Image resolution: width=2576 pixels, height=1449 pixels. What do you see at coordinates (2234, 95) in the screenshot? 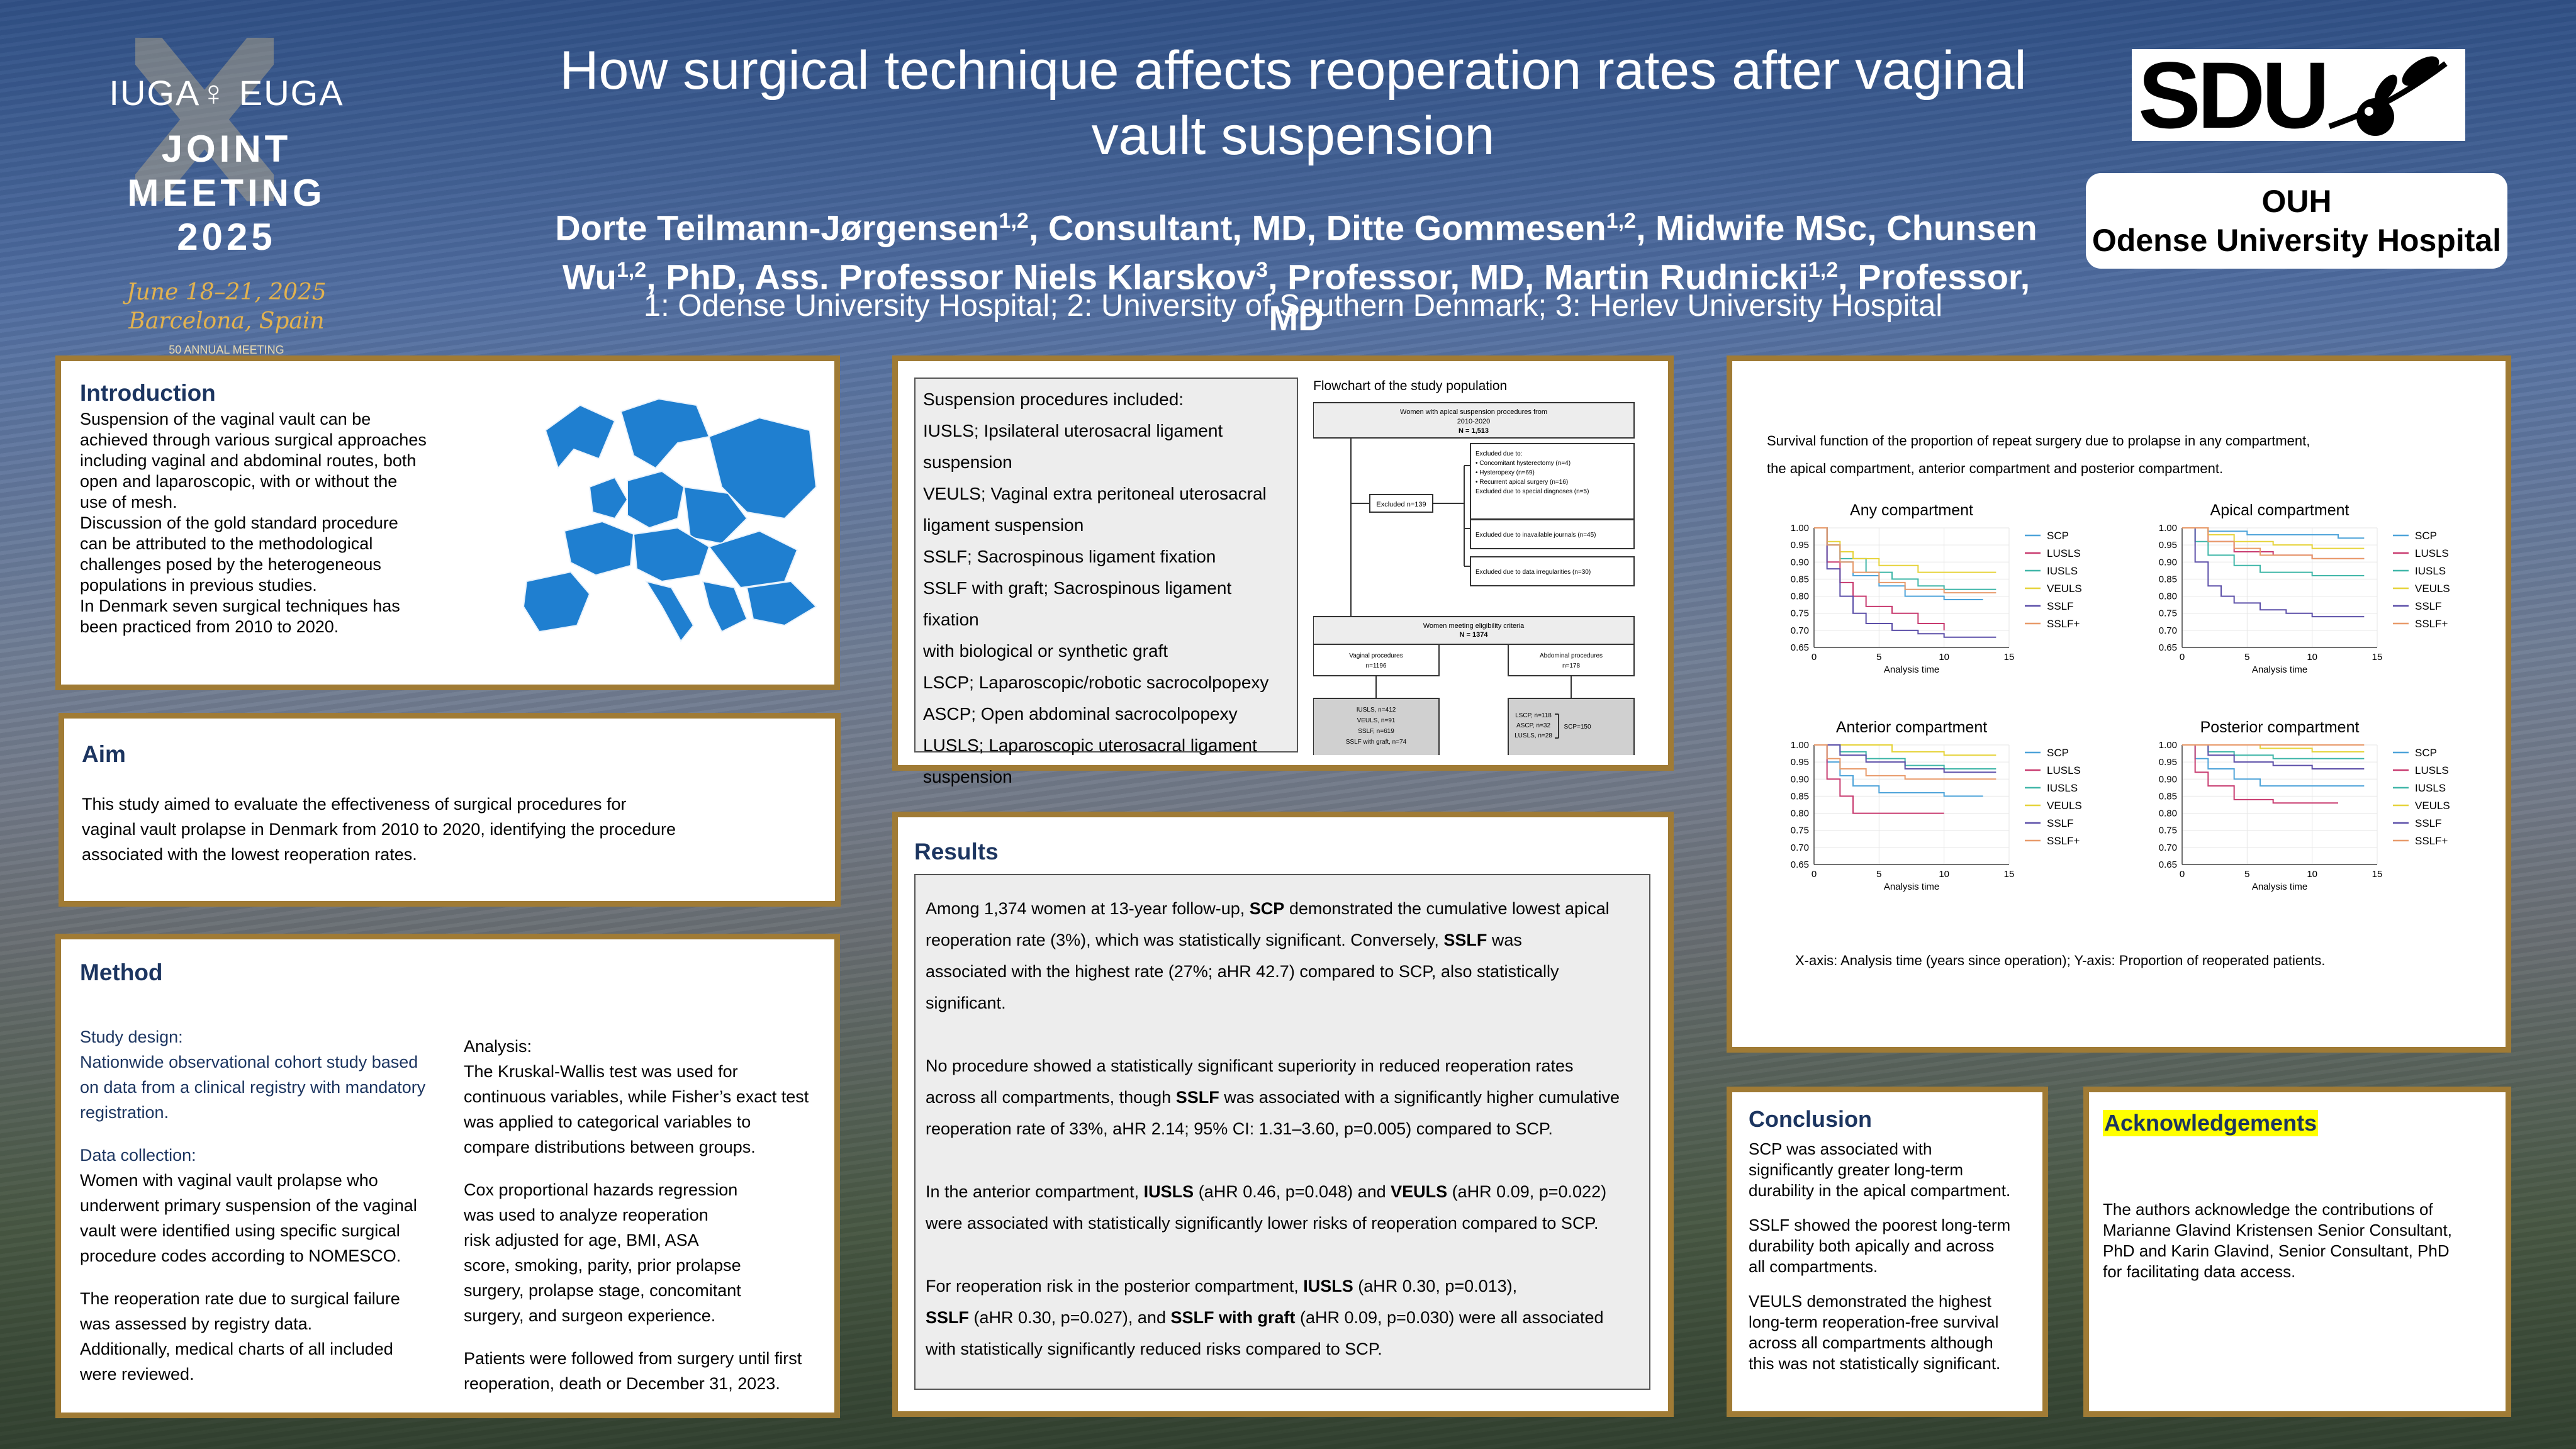
I see `sdu-wordmark: SDU` at bounding box center [2234, 95].